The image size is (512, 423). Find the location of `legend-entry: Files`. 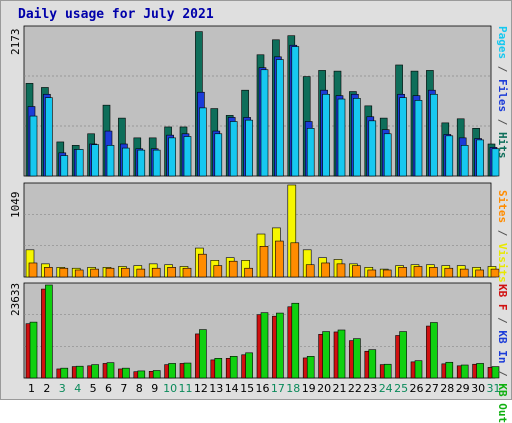

legend-entry: Files is located at coordinates (502, 96).